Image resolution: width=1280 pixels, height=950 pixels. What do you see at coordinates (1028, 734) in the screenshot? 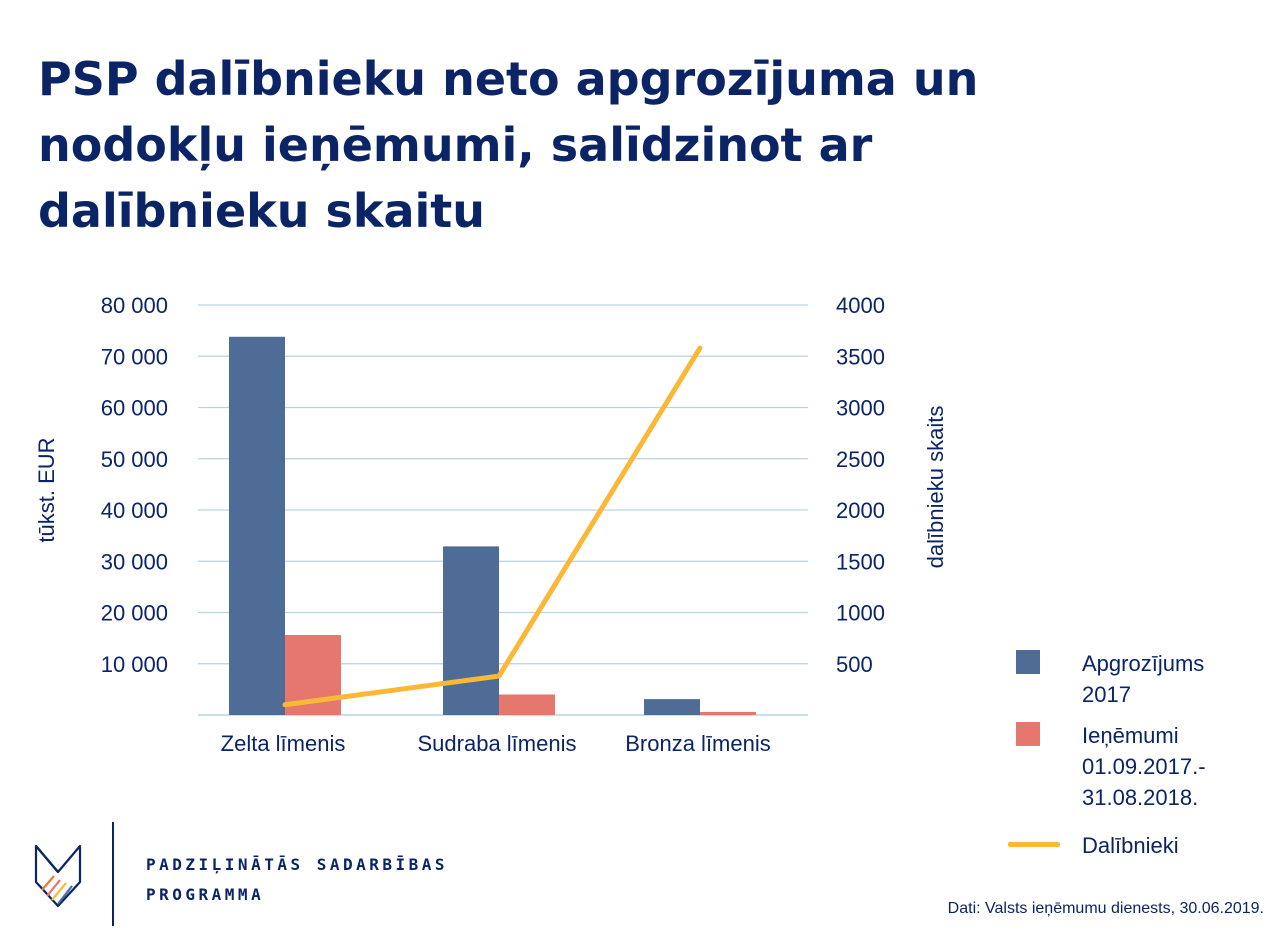
I see `legend-swatch-revenue` at bounding box center [1028, 734].